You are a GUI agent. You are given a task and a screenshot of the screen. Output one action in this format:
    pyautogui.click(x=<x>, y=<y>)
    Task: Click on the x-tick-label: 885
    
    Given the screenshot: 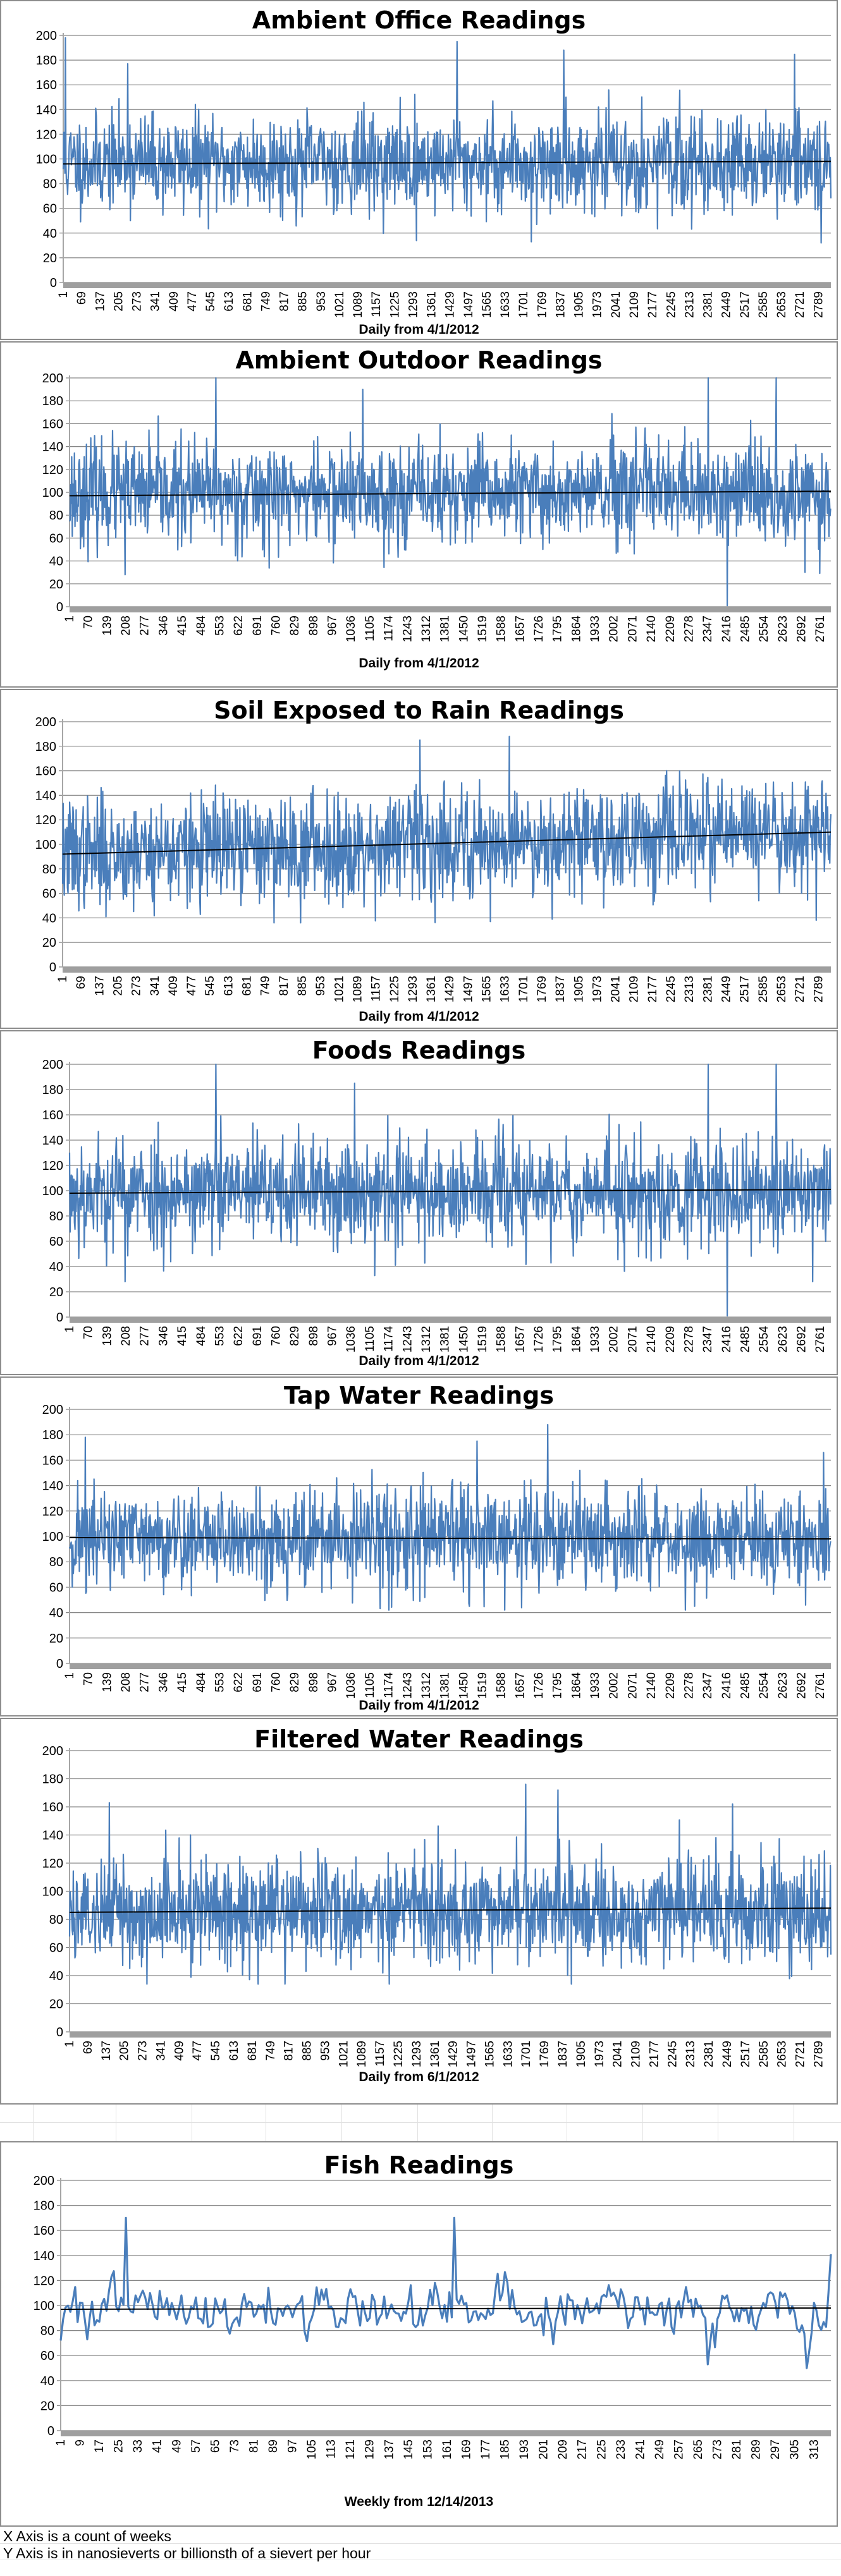 What is the action you would take?
    pyautogui.click(x=307, y=2051)
    